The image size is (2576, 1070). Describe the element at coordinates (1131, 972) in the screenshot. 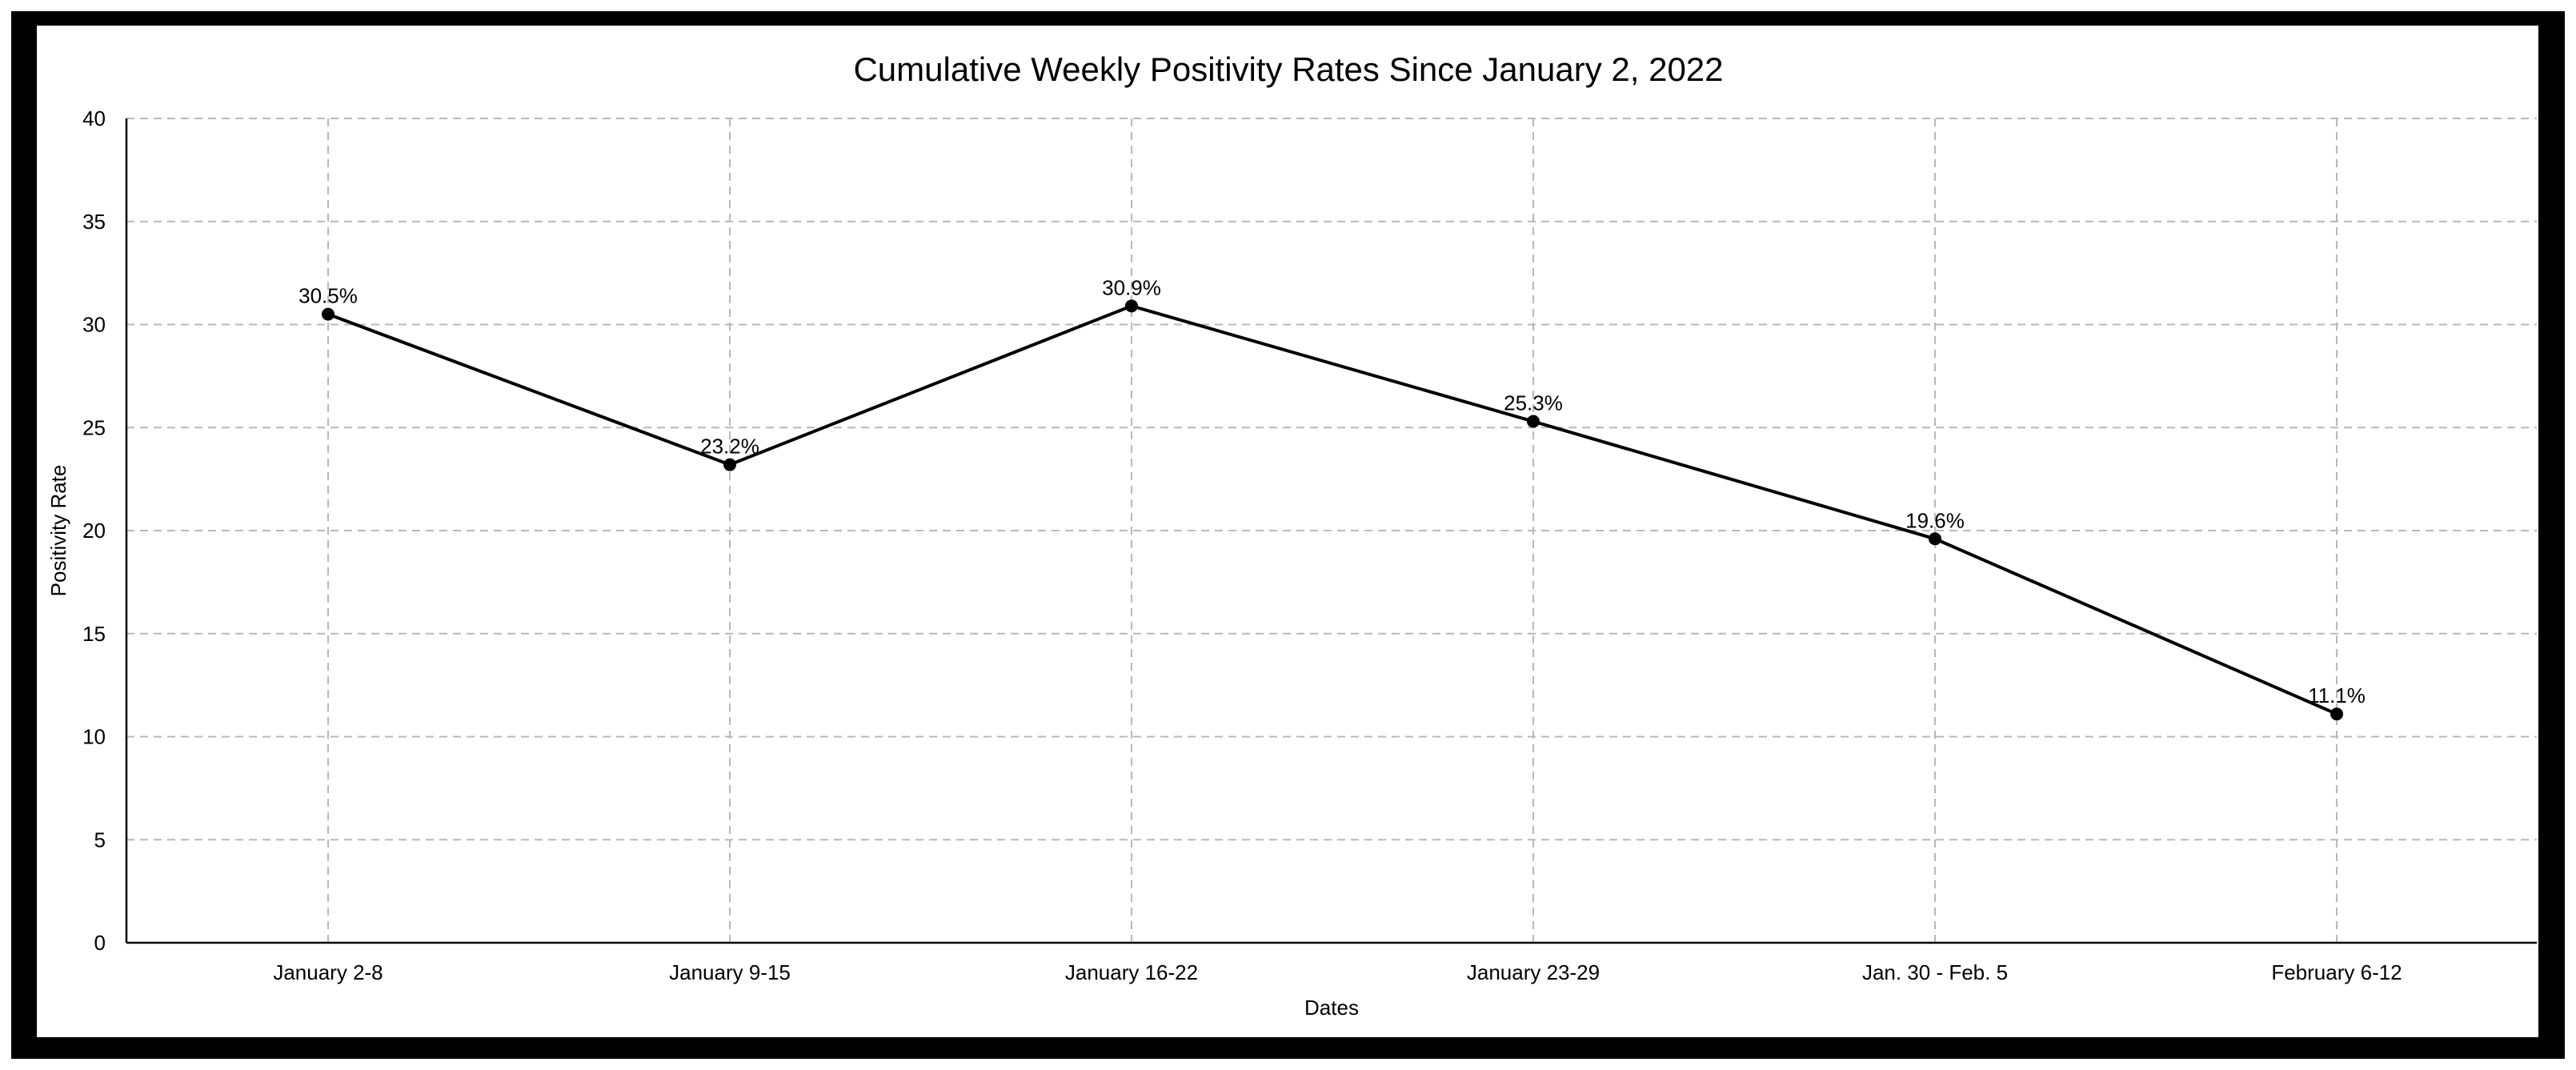

I see `x-tick-label: January 16-22` at that location.